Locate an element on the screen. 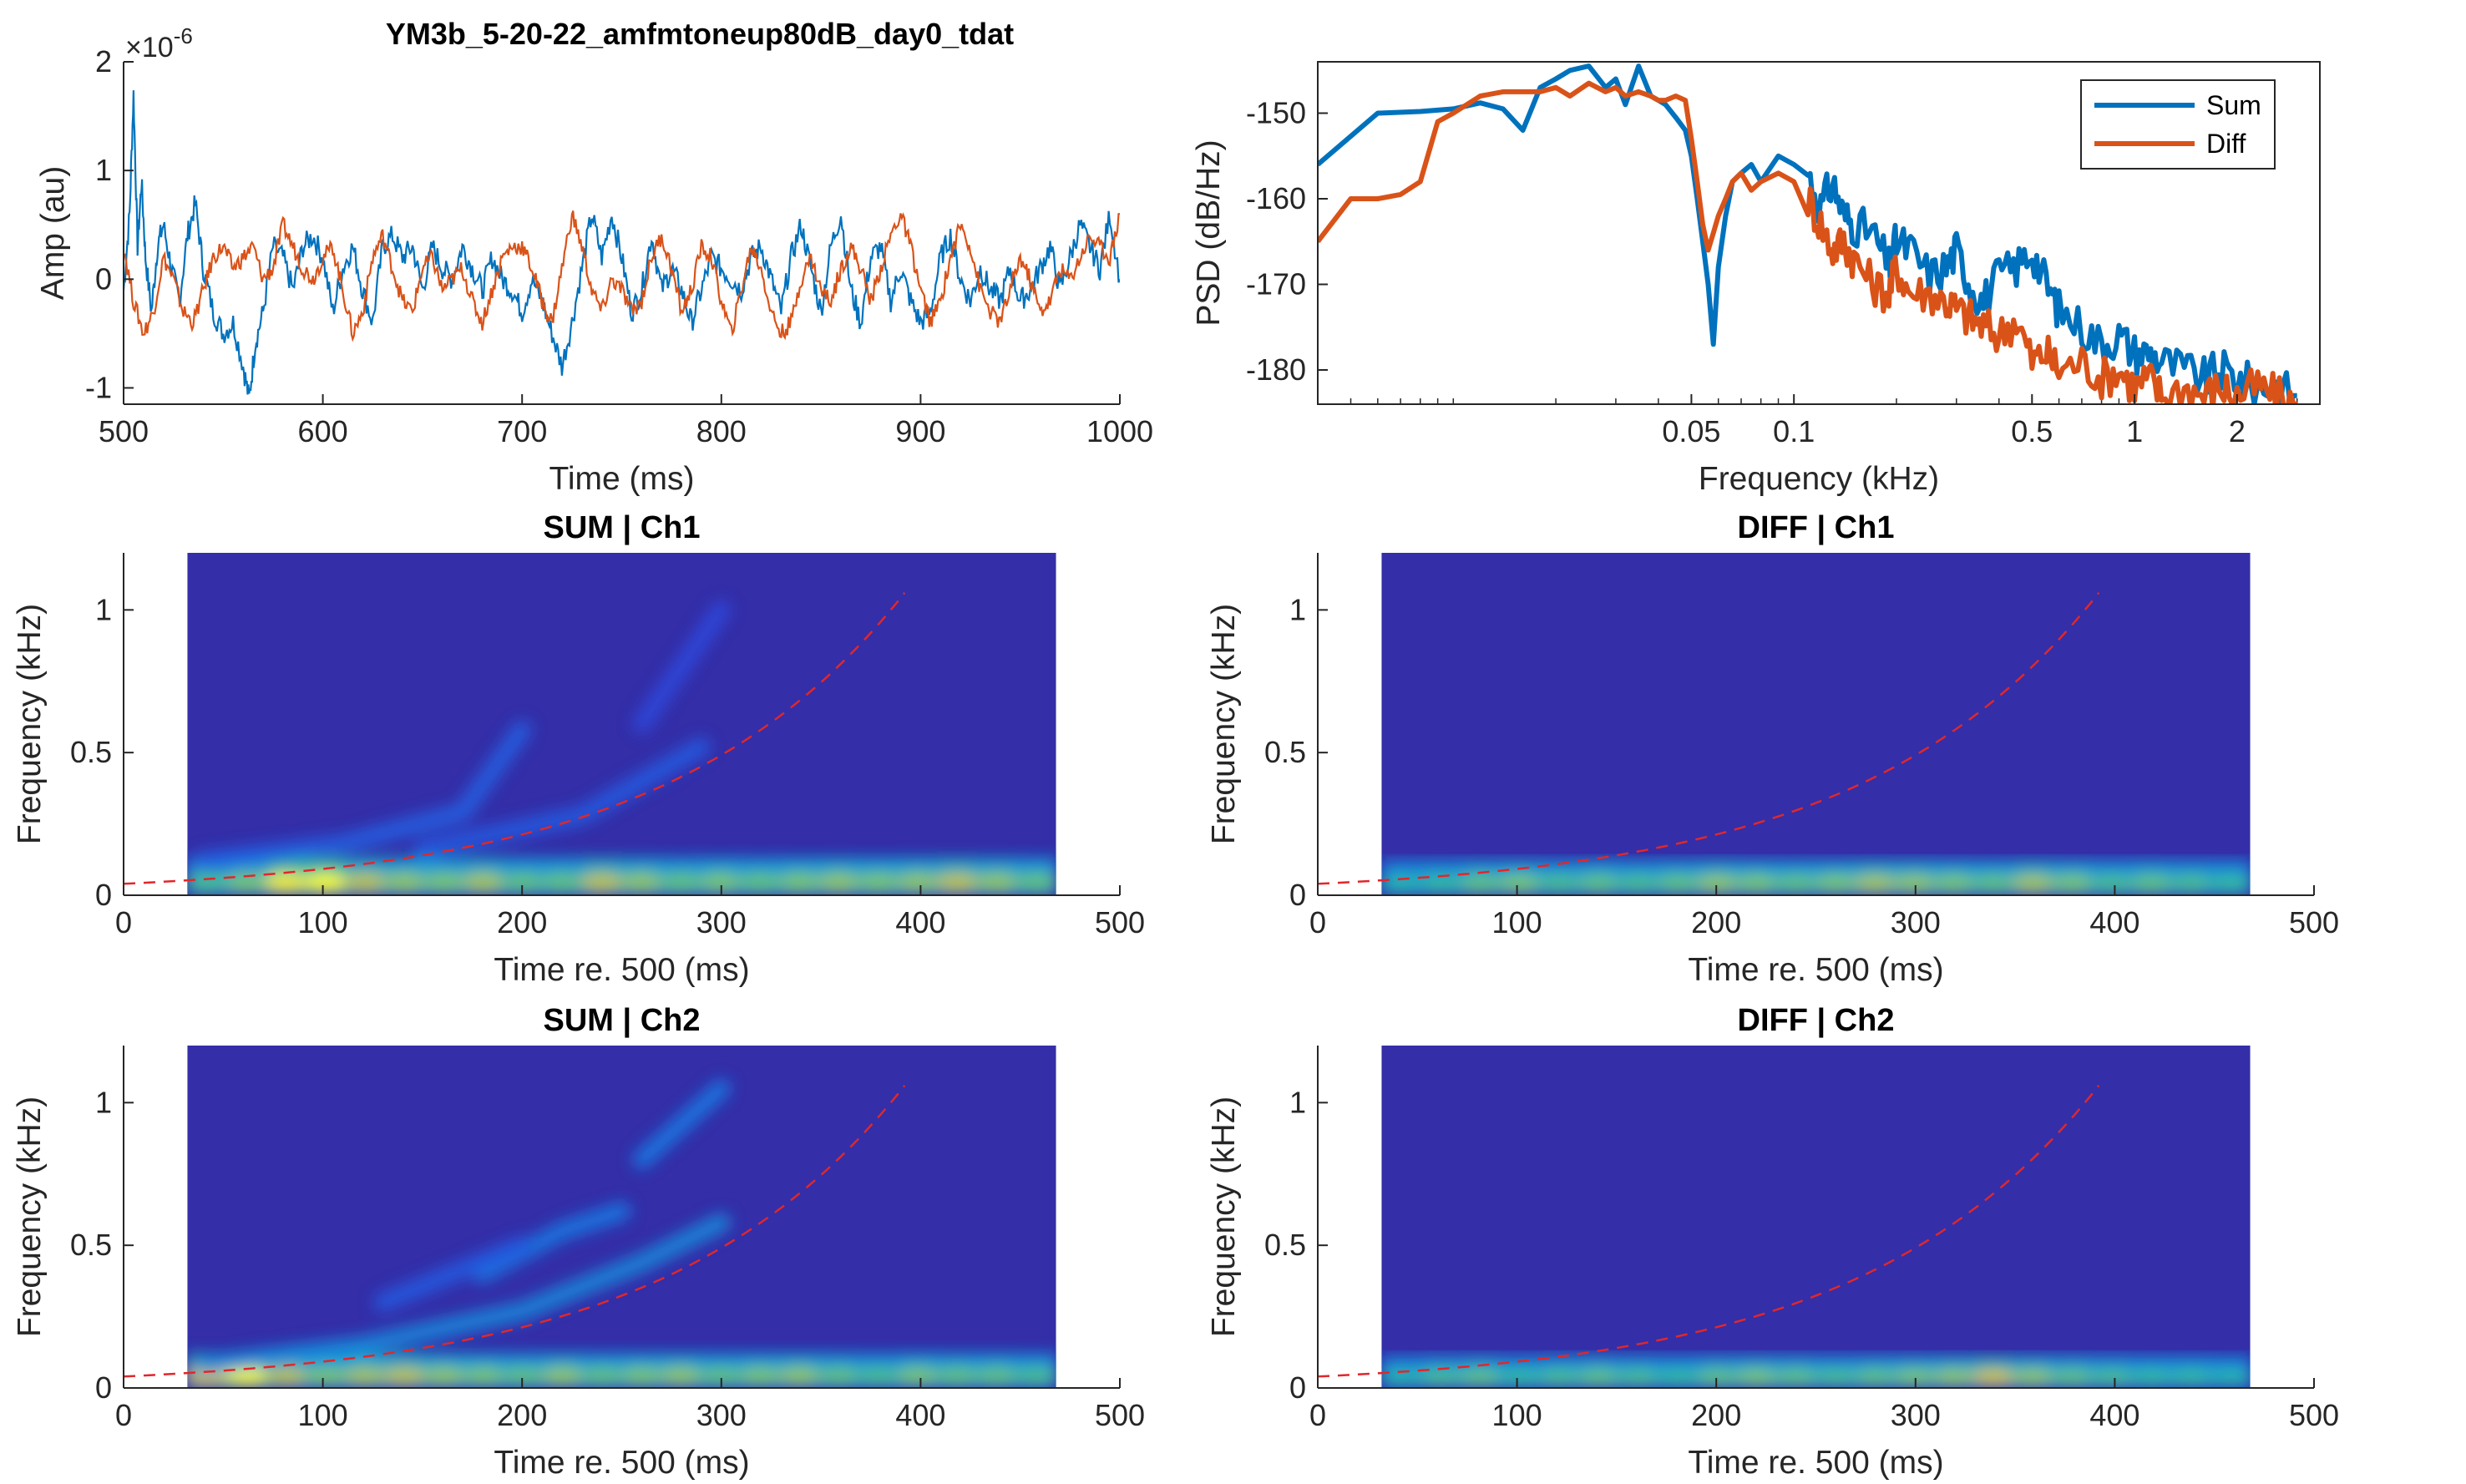 The image size is (2466, 1484). exponent-power: -6 is located at coordinates (184, 35).